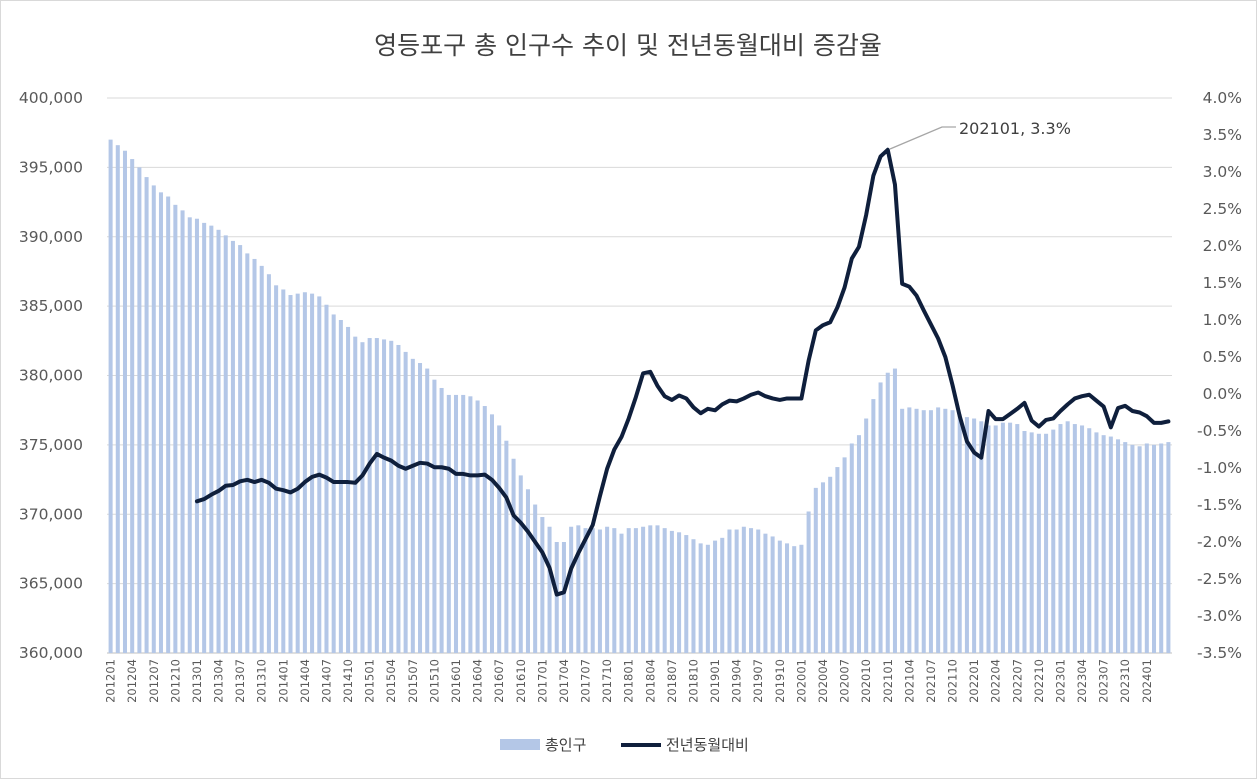 Image resolution: width=1257 pixels, height=779 pixels. I want to click on x-axis-tick-label: 201804, so click(650, 681).